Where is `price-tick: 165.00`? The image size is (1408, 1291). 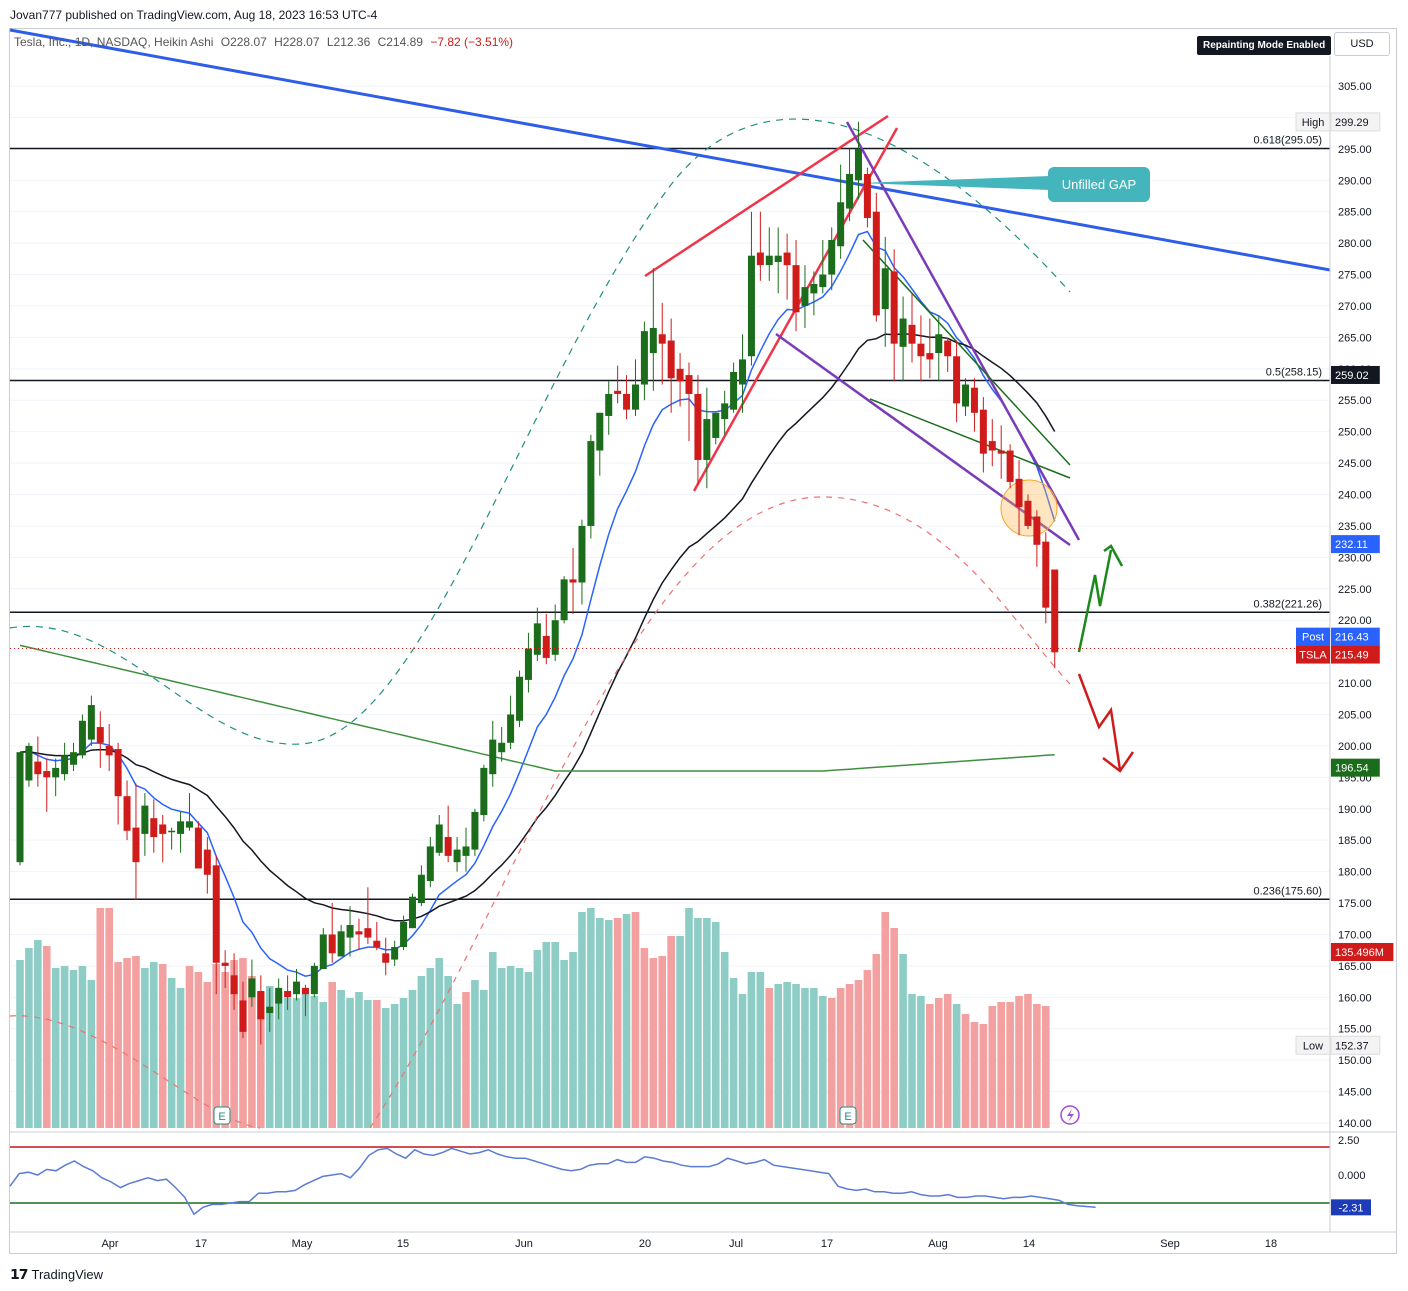
price-tick: 165.00 is located at coordinates (1355, 967).